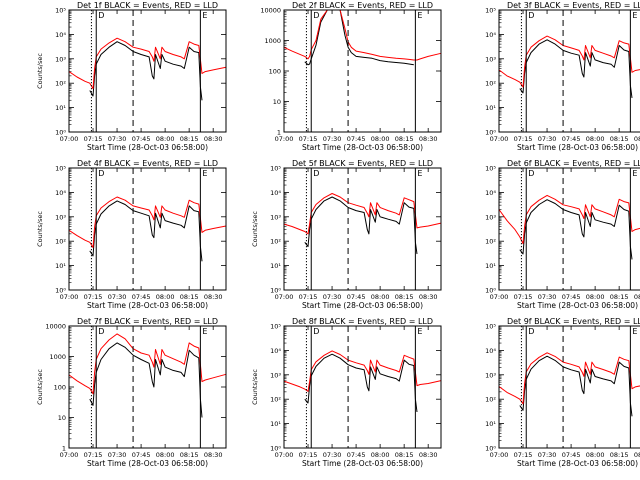 The height and width of the screenshot is (480, 640). What do you see at coordinates (573, 321) in the screenshot?
I see `panel-title: Det 9f BLACK = Events, RED = LLD` at bounding box center [573, 321].